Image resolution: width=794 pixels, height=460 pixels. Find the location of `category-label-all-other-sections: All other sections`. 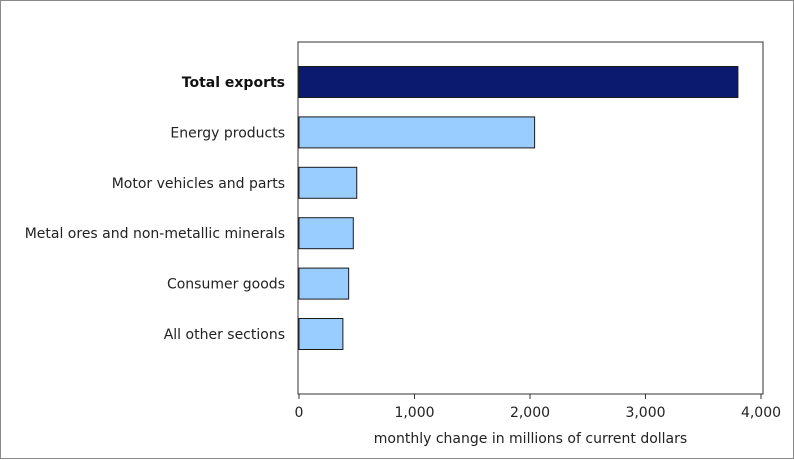

category-label-all-other-sections: All other sections is located at coordinates (224, 335).